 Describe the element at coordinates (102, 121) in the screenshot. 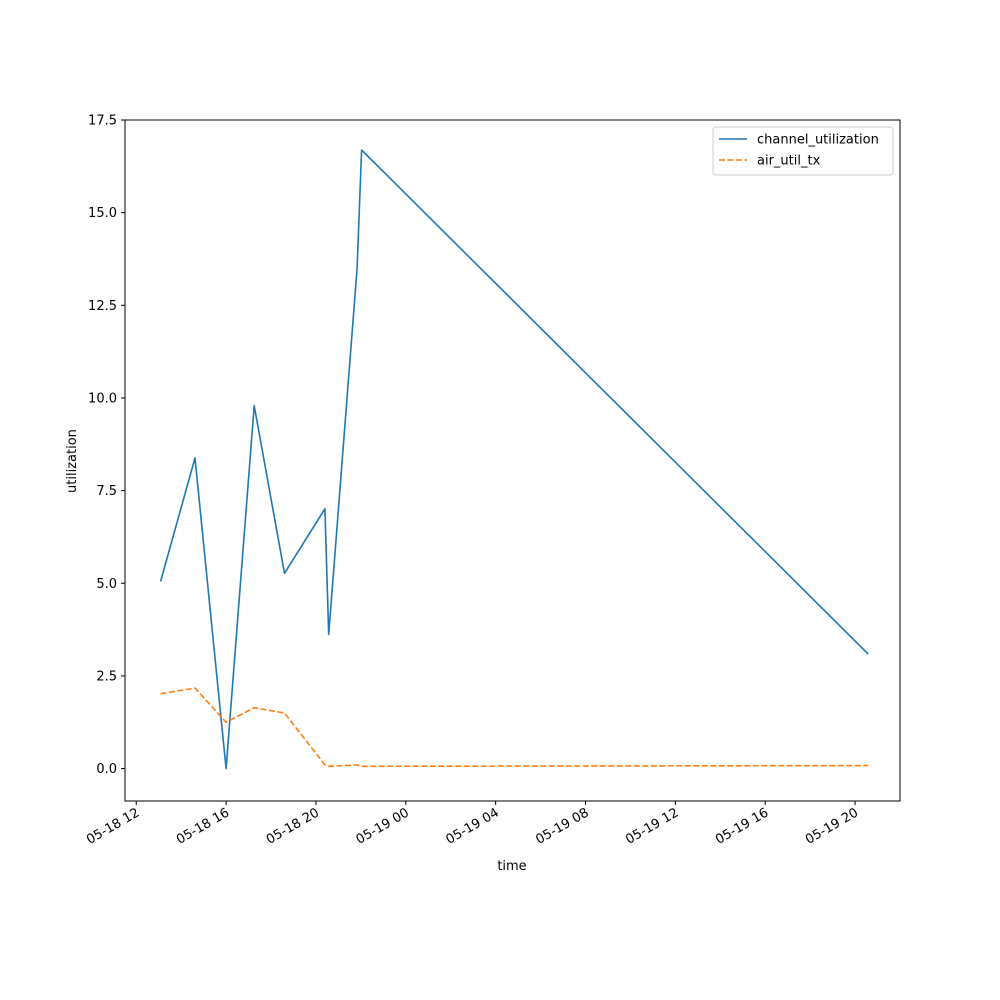

I see `y-tick-label: 17.5` at that location.